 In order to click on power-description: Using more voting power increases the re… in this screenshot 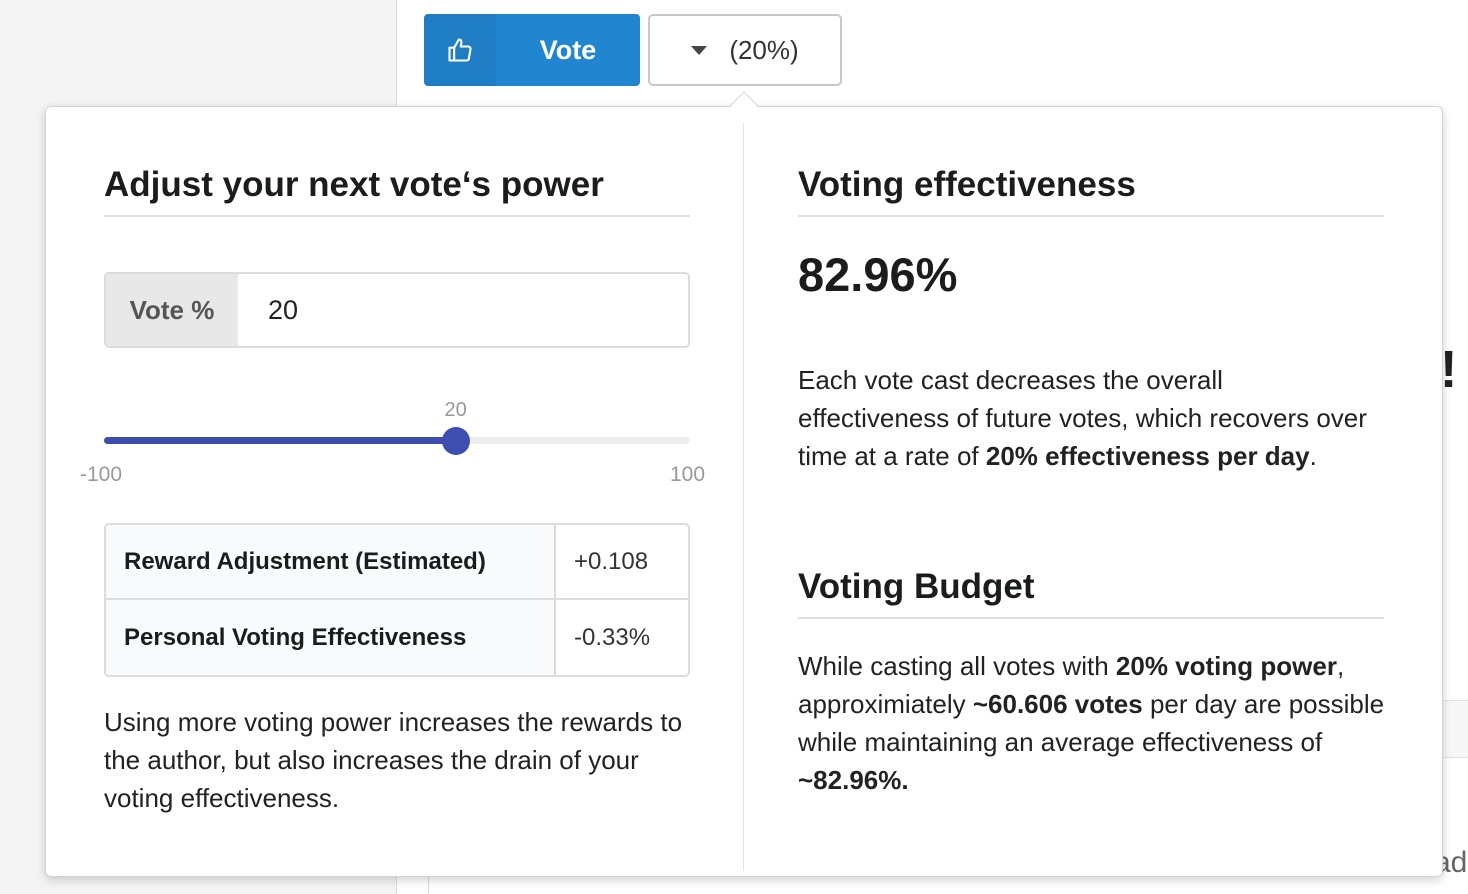, I will do `click(393, 760)`.